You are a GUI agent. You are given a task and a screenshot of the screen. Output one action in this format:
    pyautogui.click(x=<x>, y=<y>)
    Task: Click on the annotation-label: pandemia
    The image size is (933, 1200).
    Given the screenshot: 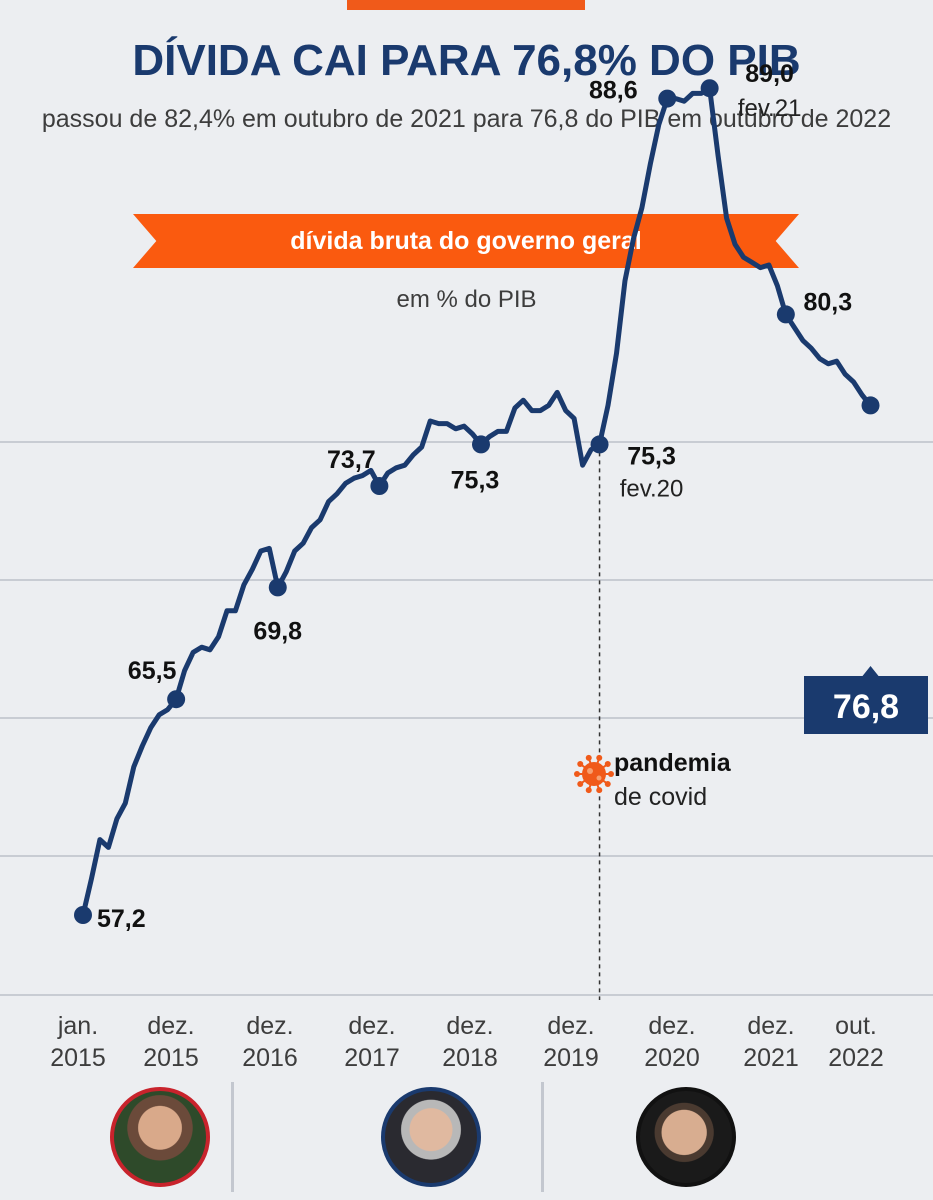 What is the action you would take?
    pyautogui.click(x=673, y=763)
    